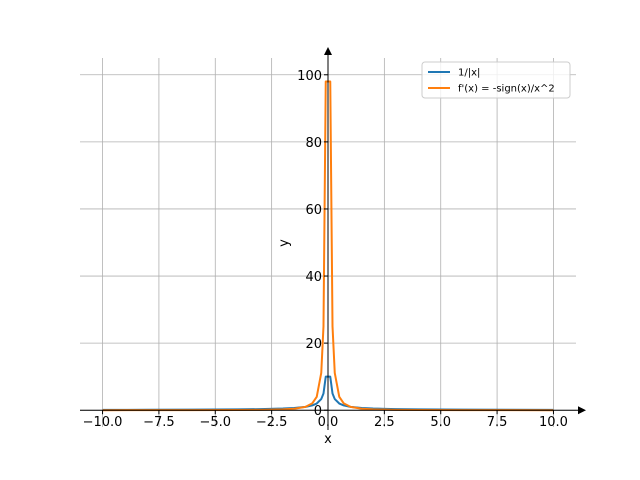  Describe the element at coordinates (328, 51) in the screenshot. I see `y-axis-arrow` at that location.